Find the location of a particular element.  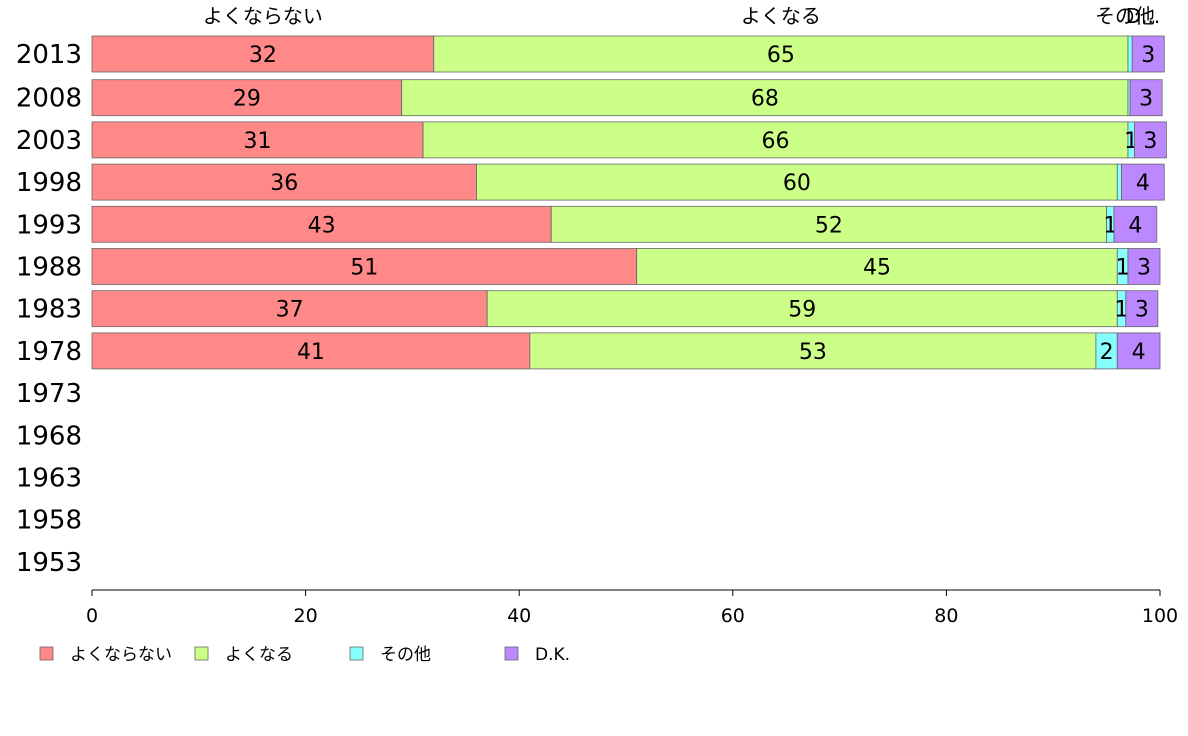

legend-label-1: よくなる is located at coordinates (259, 655).